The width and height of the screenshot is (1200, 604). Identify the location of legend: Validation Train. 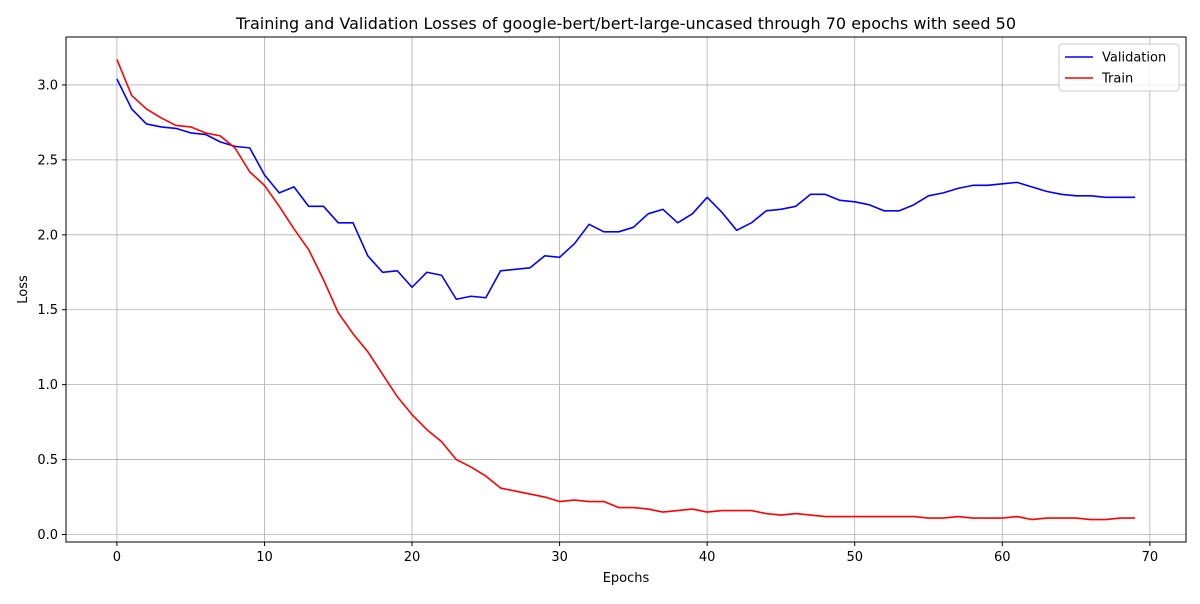
(1119, 67).